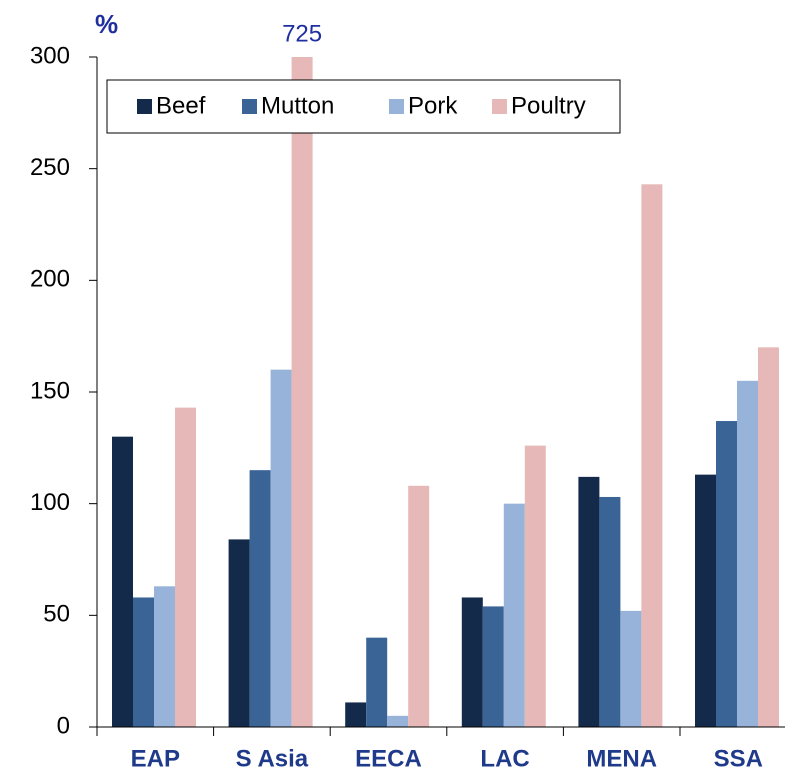 The height and width of the screenshot is (780, 785). I want to click on x-tick-label: MENA, so click(621, 758).